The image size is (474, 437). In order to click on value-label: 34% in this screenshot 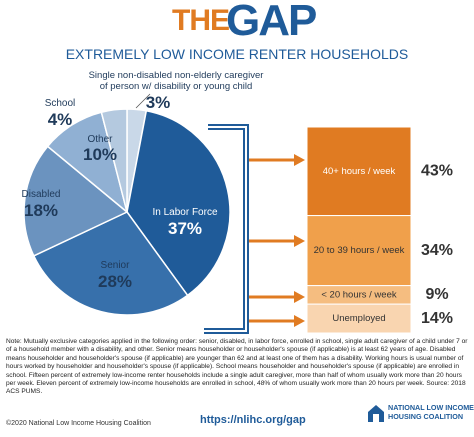, I will do `click(437, 250)`.